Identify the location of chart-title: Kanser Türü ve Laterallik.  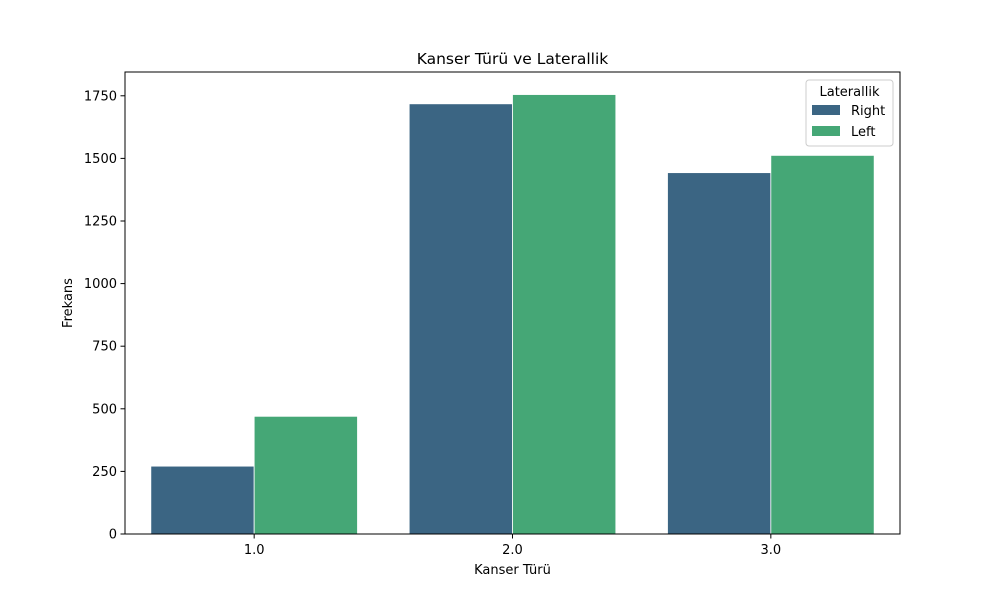
(513, 59).